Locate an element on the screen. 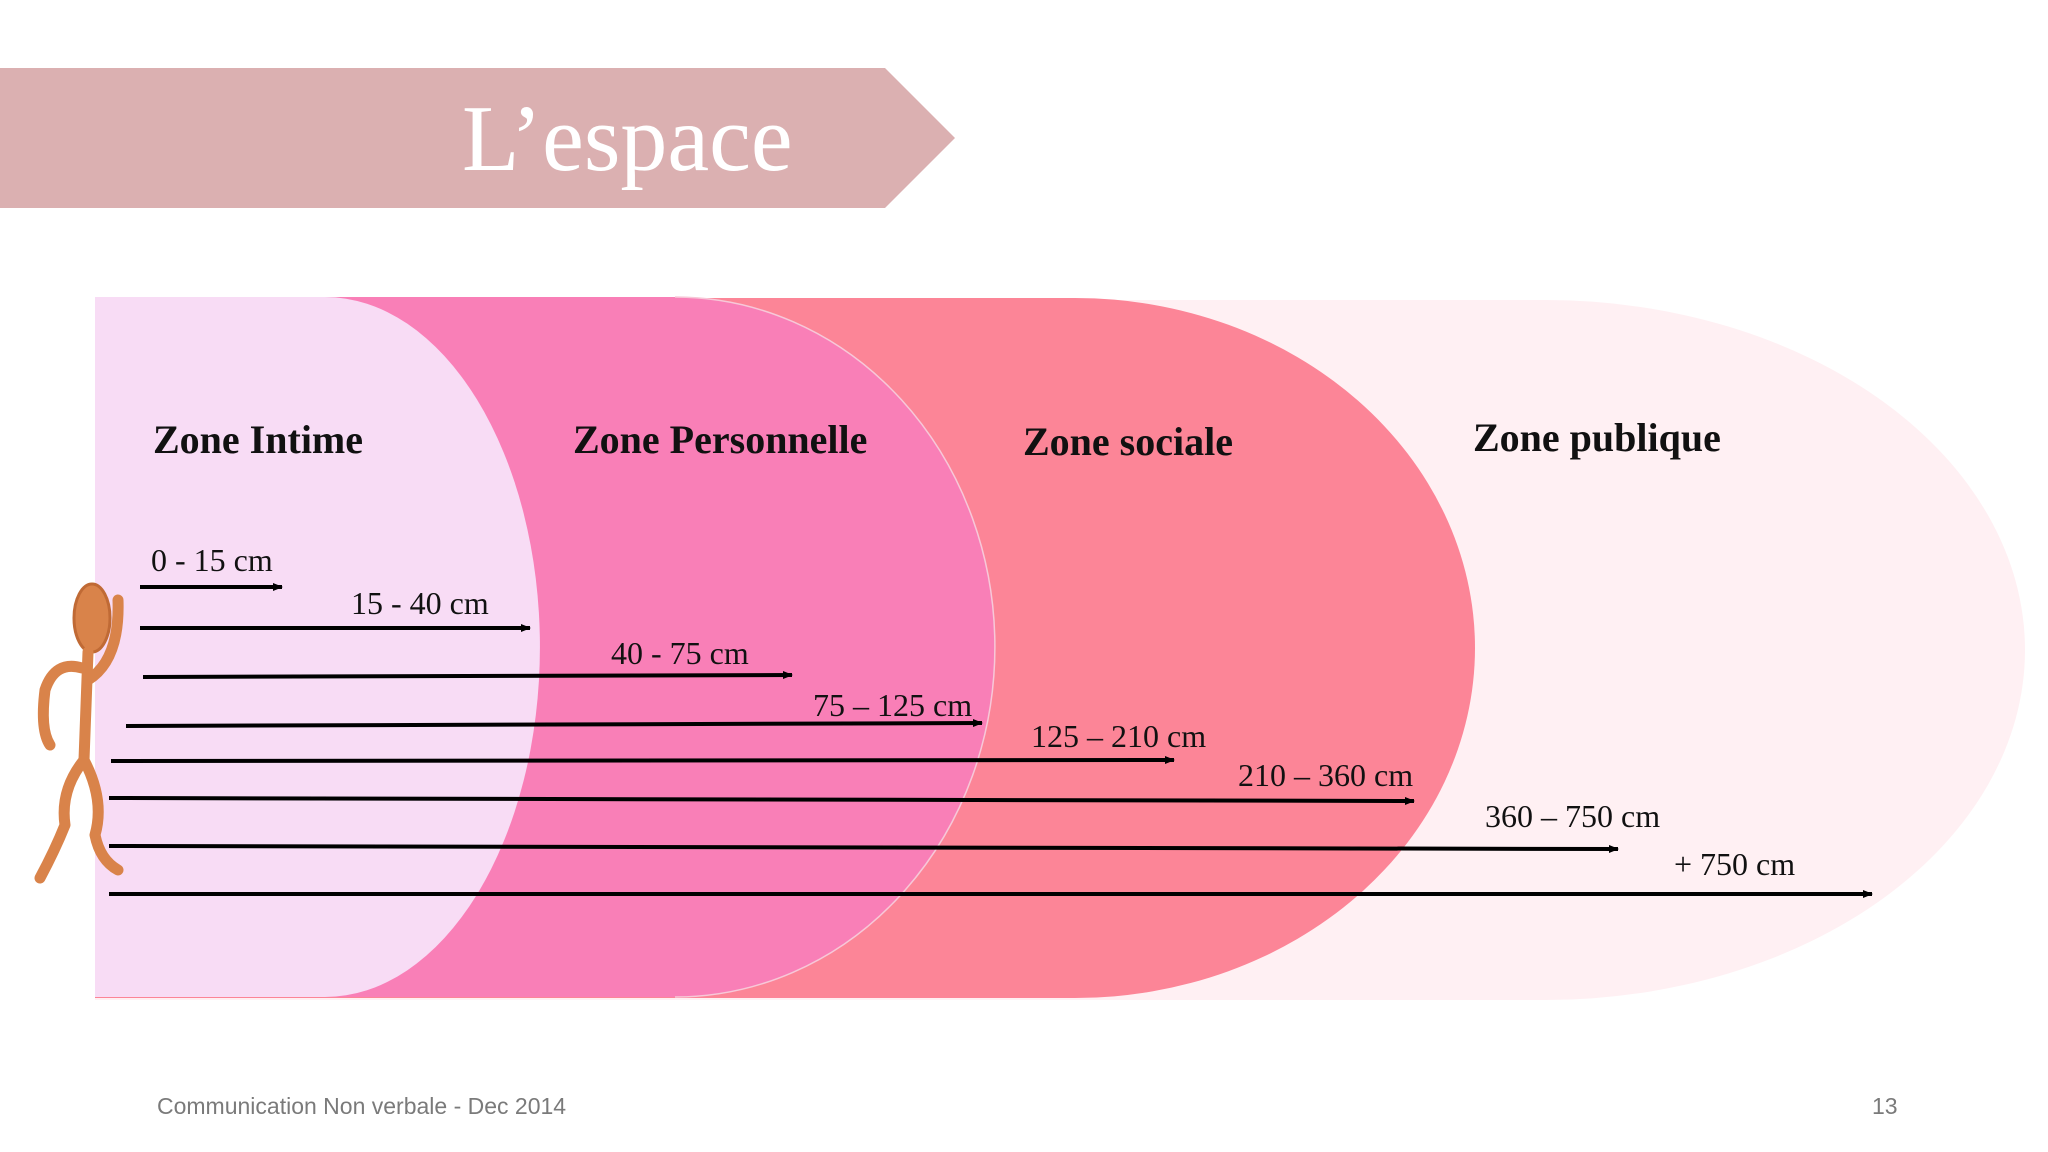 Image resolution: width=2048 pixels, height=1152 pixels. zone-intime-shape is located at coordinates (317, 647).